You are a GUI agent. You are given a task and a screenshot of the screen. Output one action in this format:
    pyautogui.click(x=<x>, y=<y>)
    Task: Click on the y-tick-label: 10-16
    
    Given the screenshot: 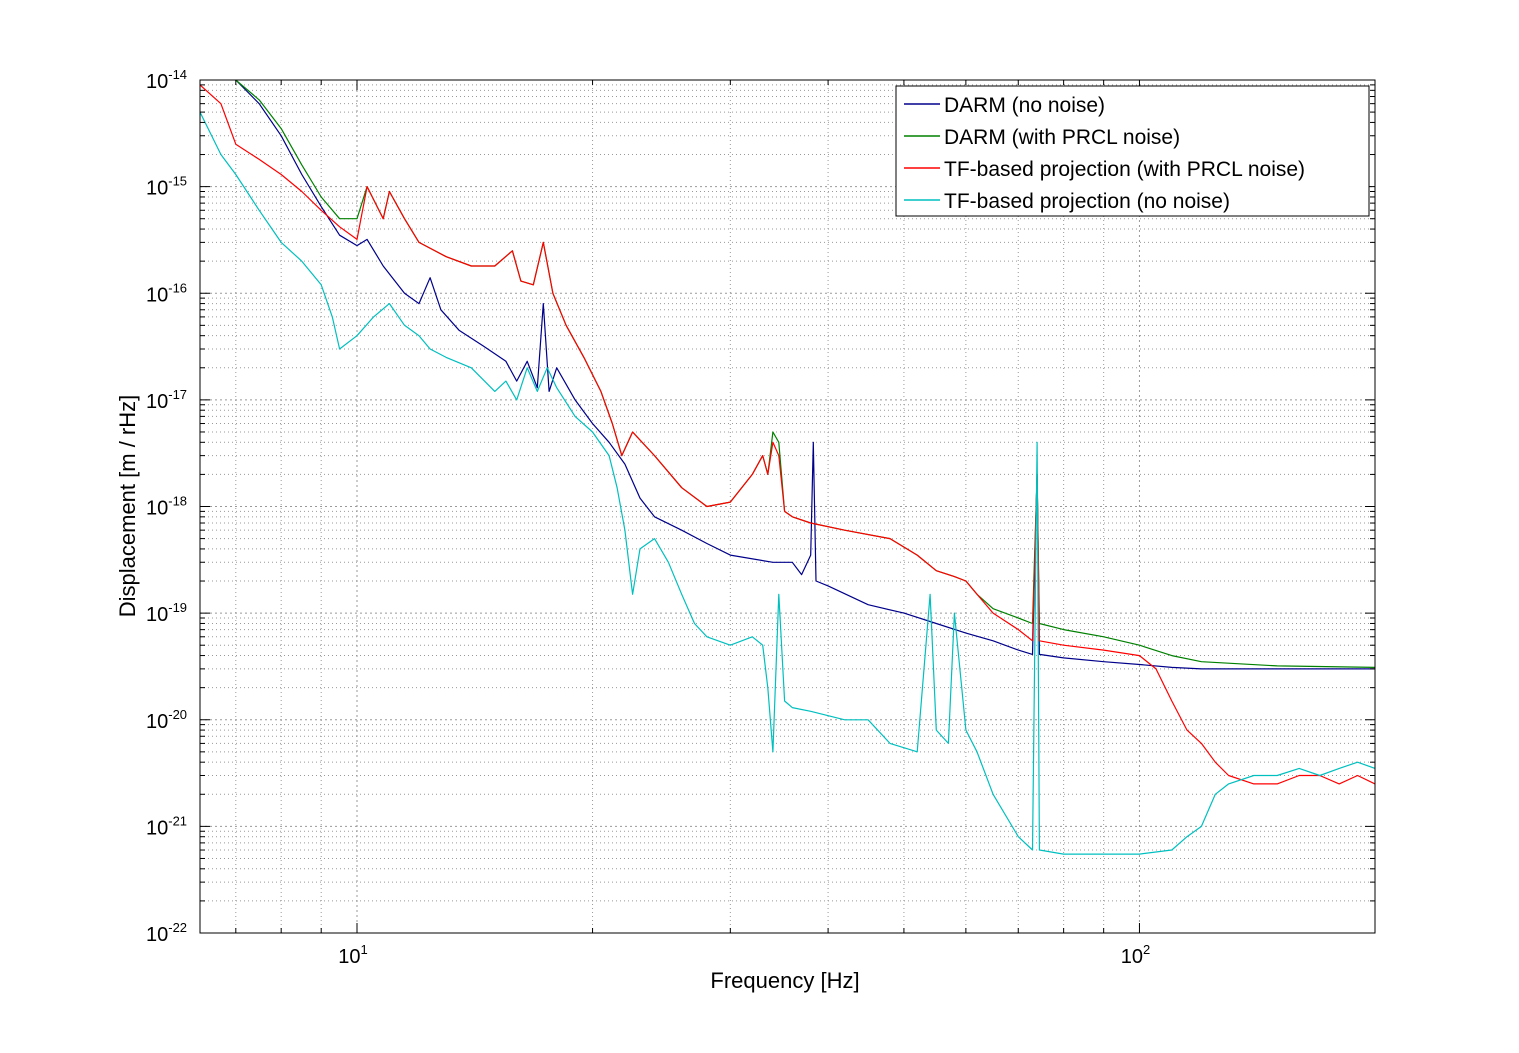 What is the action you would take?
    pyautogui.click(x=166, y=293)
    